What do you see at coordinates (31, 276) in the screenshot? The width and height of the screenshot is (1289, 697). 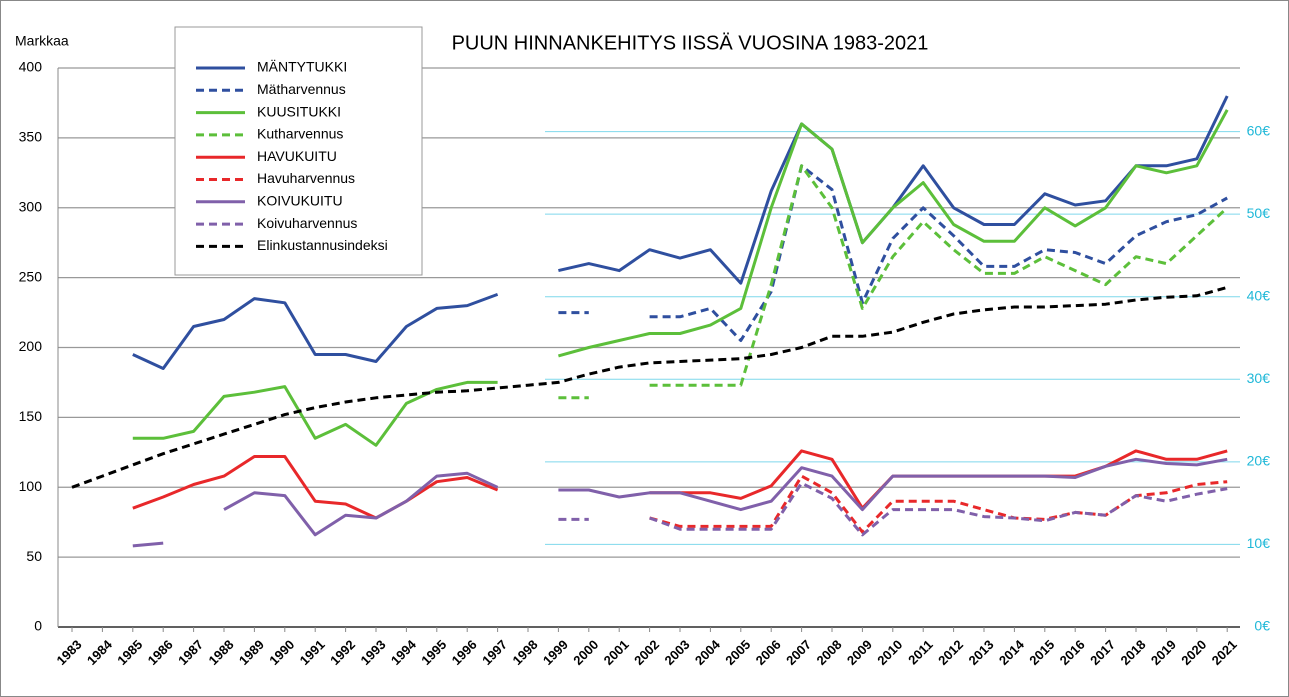 I see `y-tick-label: 250` at bounding box center [31, 276].